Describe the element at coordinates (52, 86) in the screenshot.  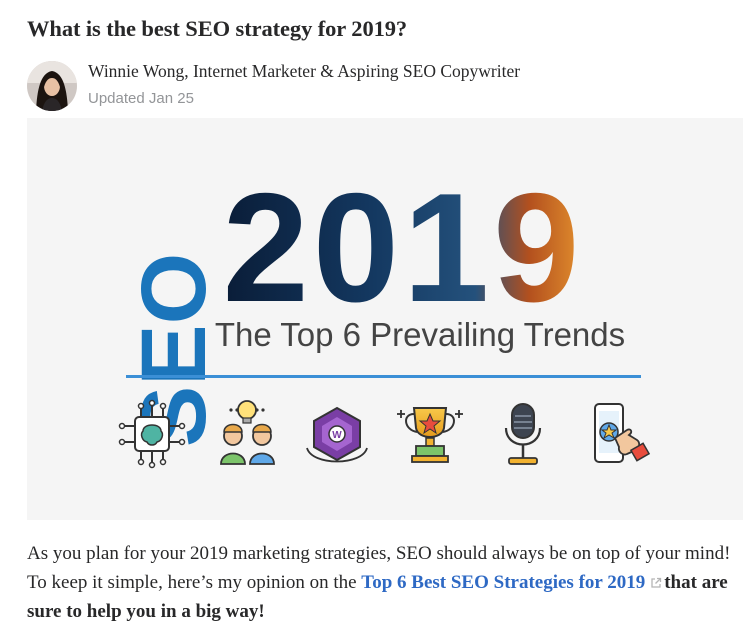
I see `author-avatar` at that location.